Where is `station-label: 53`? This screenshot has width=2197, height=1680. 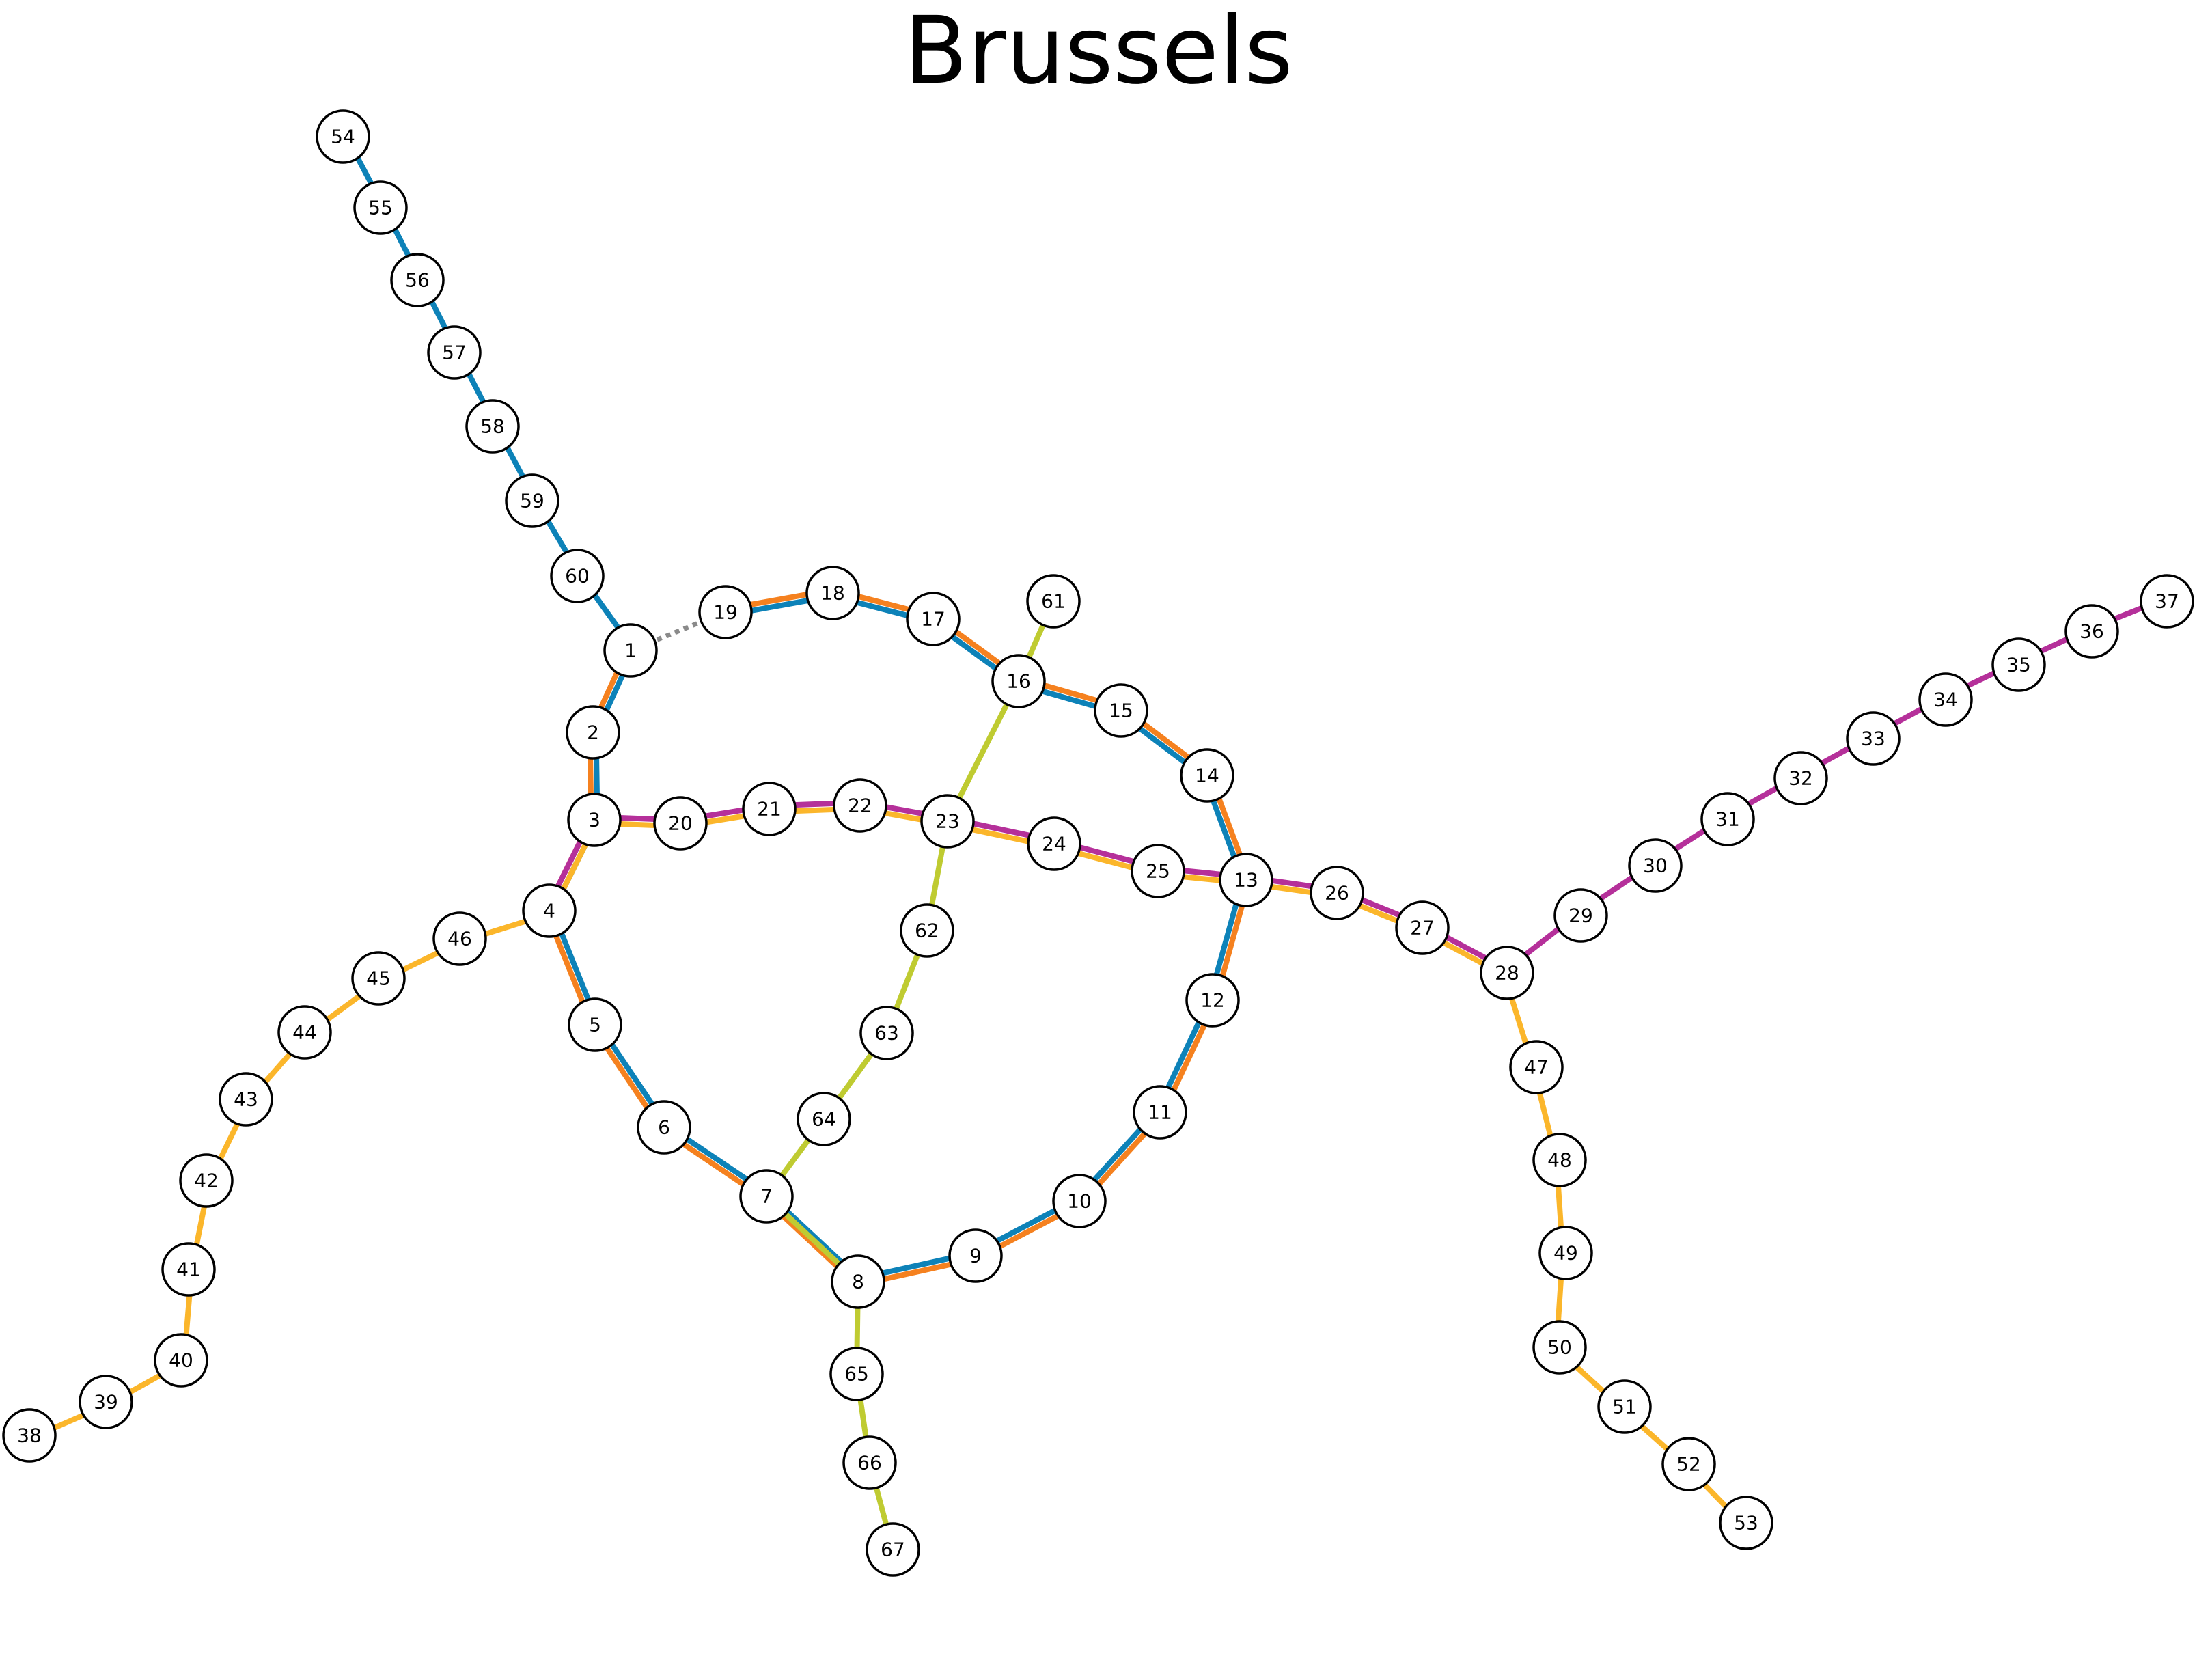 station-label: 53 is located at coordinates (1746, 1523).